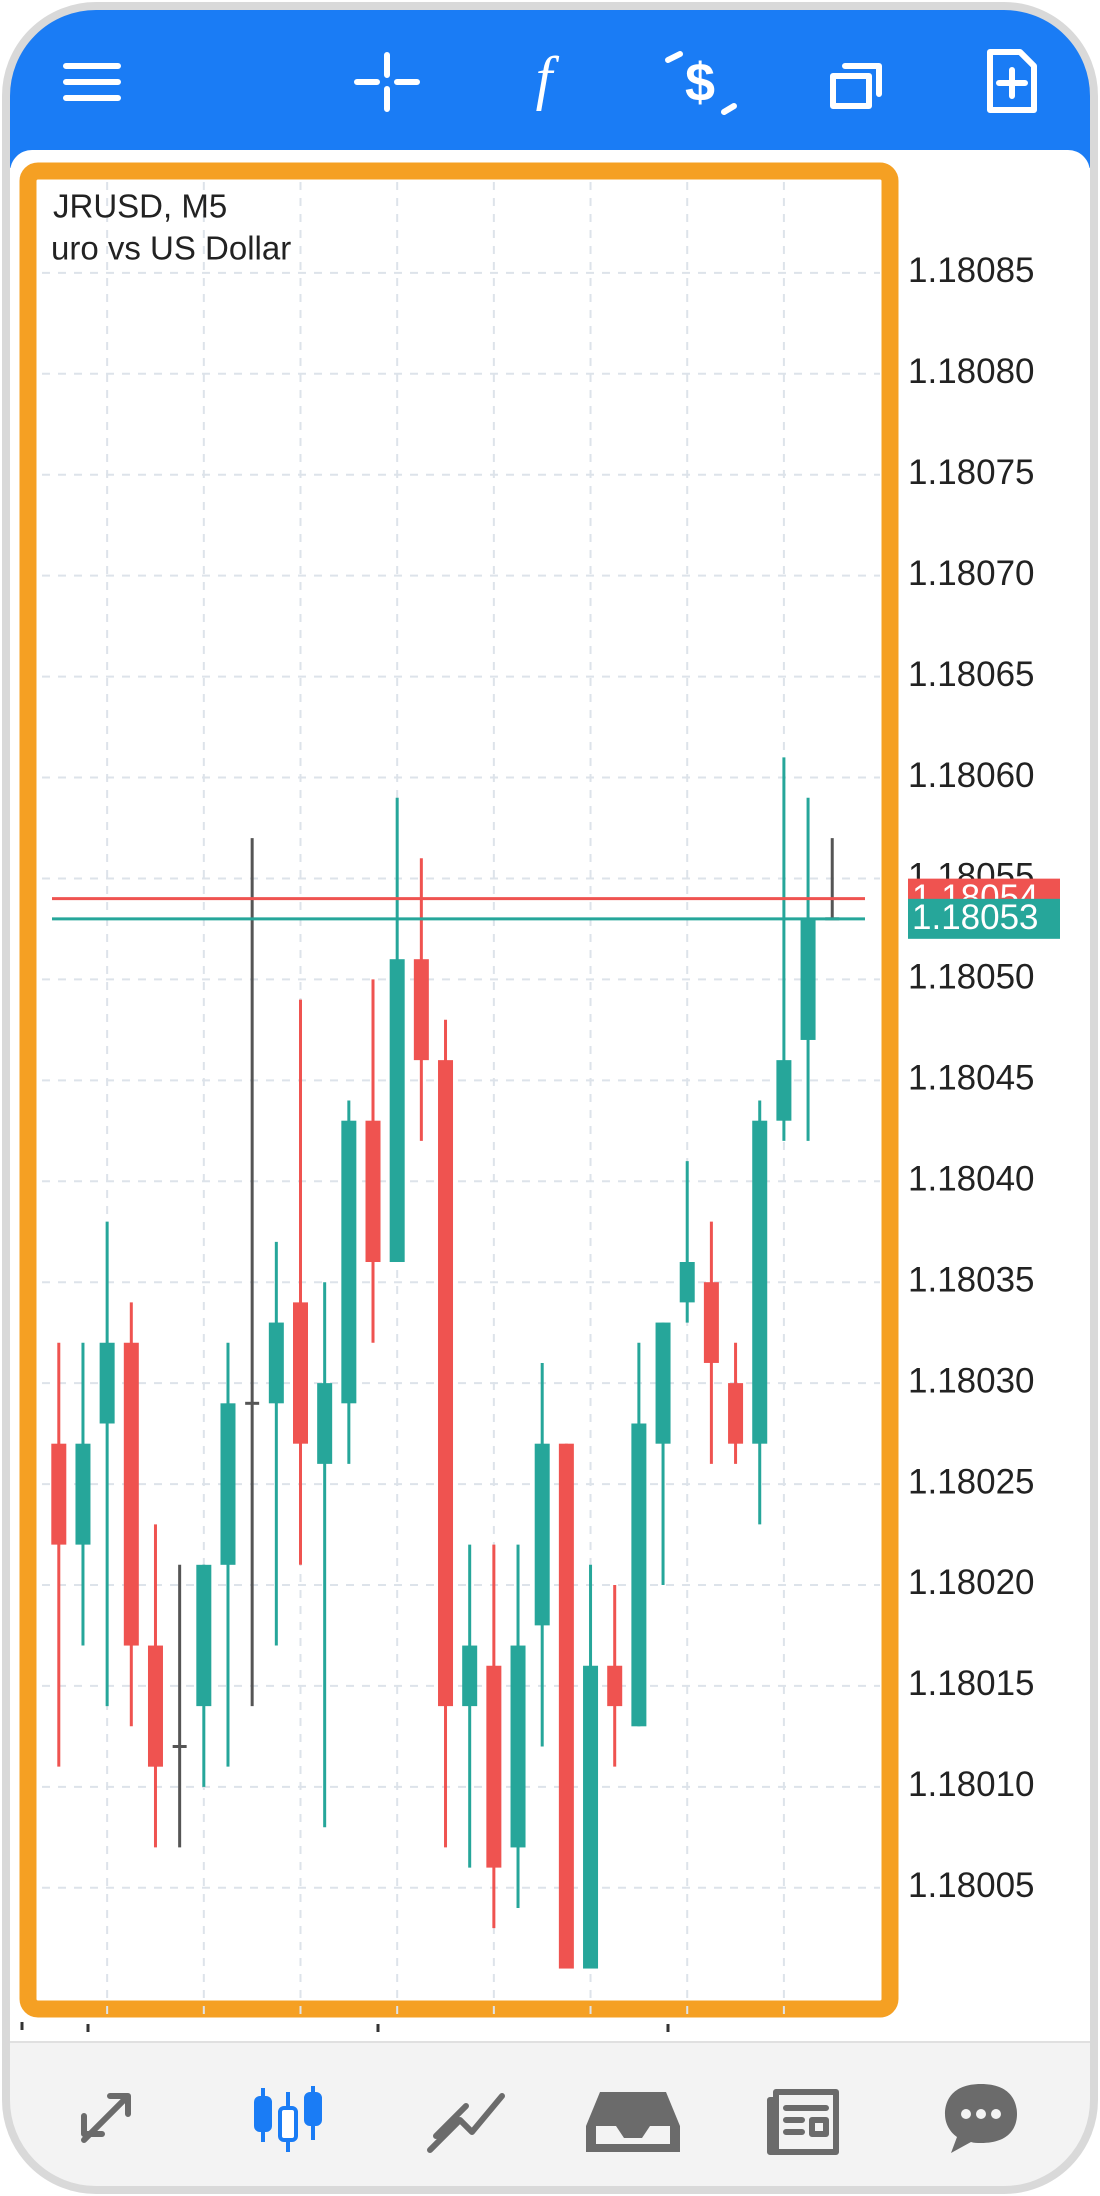 The height and width of the screenshot is (2196, 1100). What do you see at coordinates (466, 2123) in the screenshot?
I see `trade-tab` at bounding box center [466, 2123].